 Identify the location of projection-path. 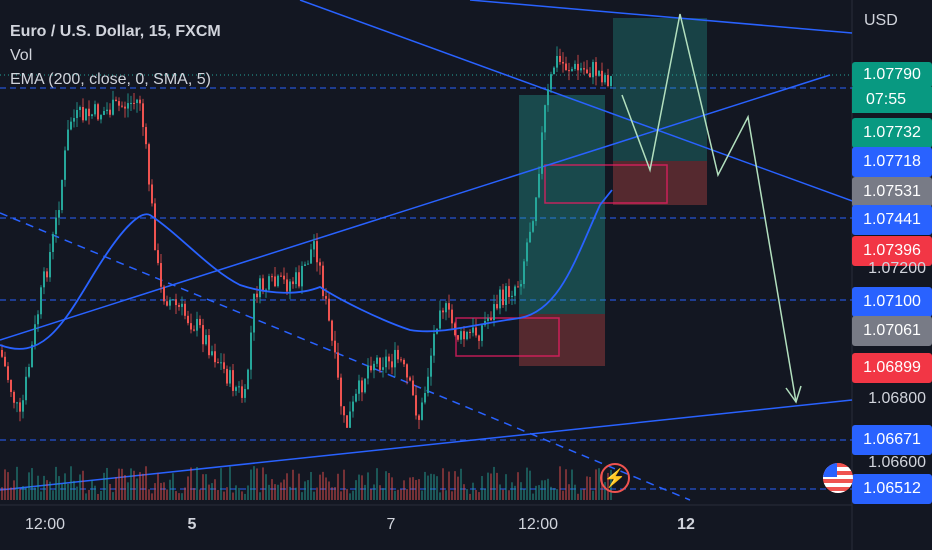
(709, 208).